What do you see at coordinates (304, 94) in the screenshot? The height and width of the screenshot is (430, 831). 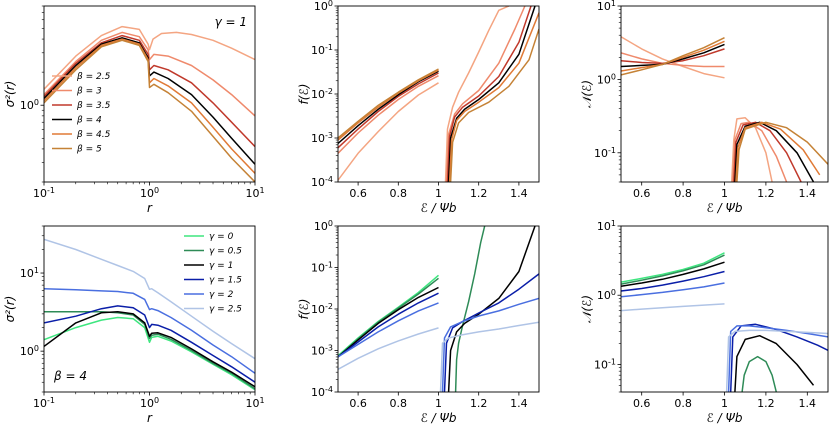 I see `y-axis-label: f(ℰ)` at bounding box center [304, 94].